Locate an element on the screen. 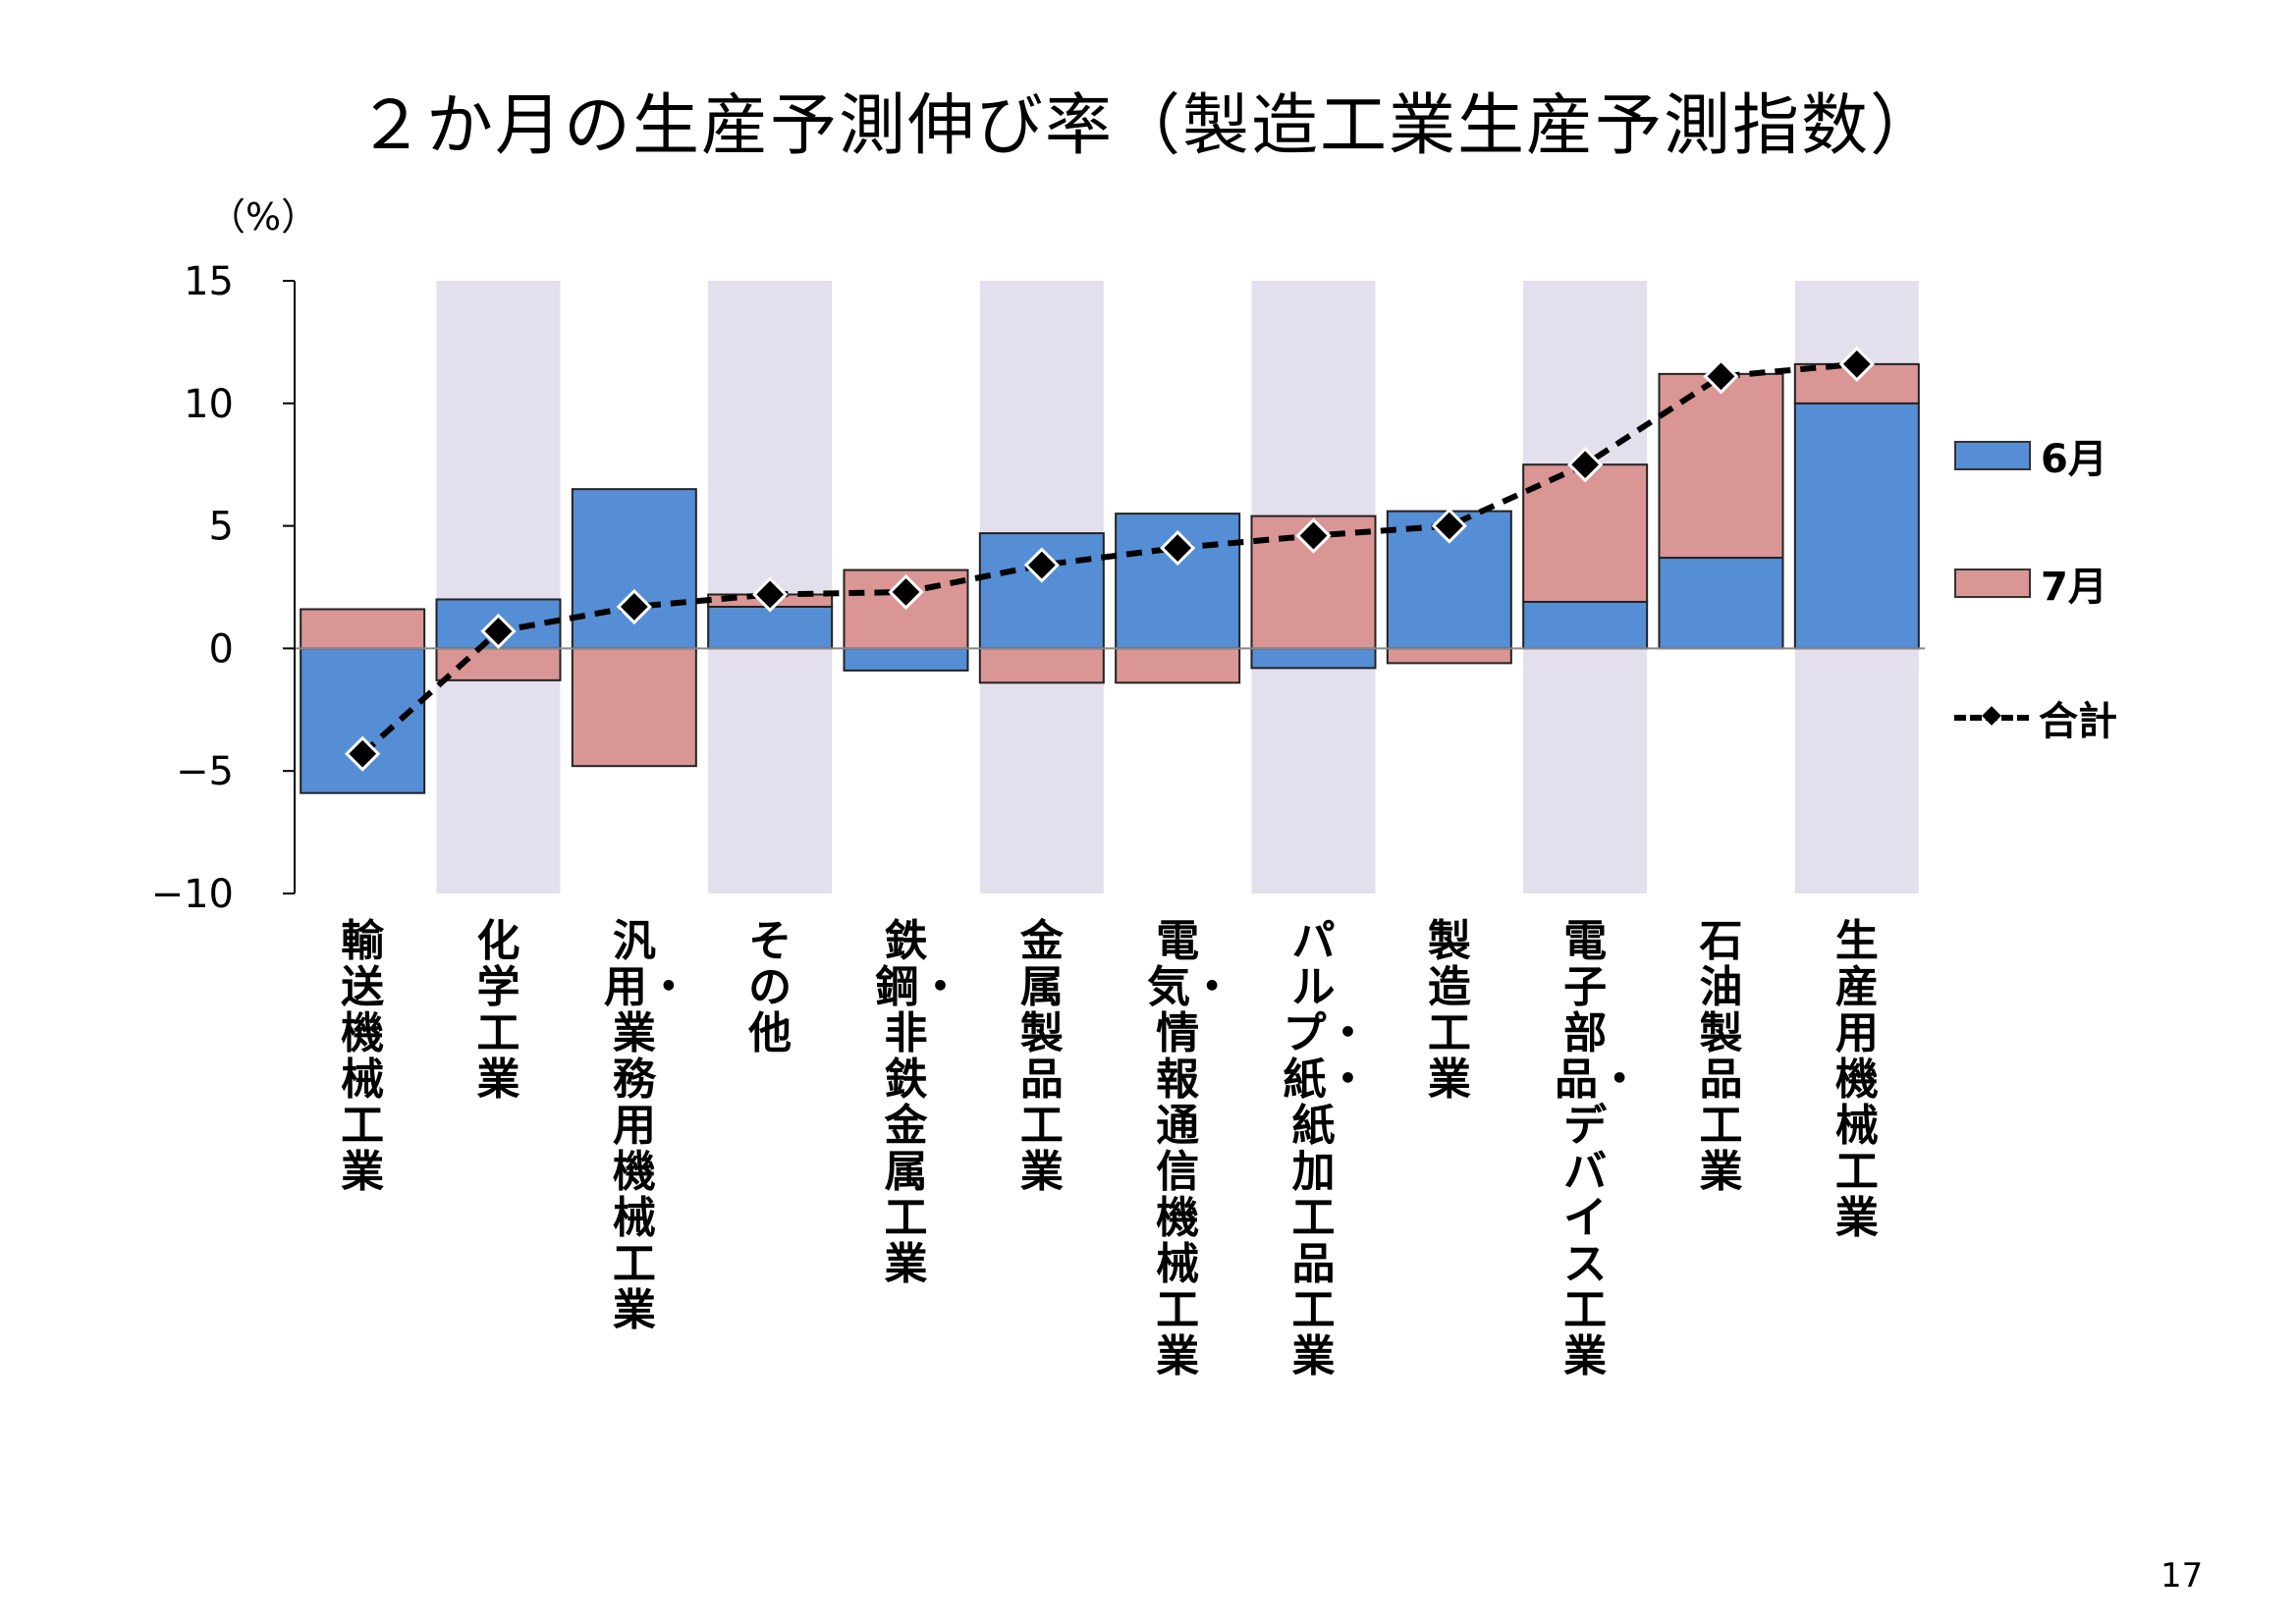  x-category-label: 化学工業 is located at coordinates (498, 1010).